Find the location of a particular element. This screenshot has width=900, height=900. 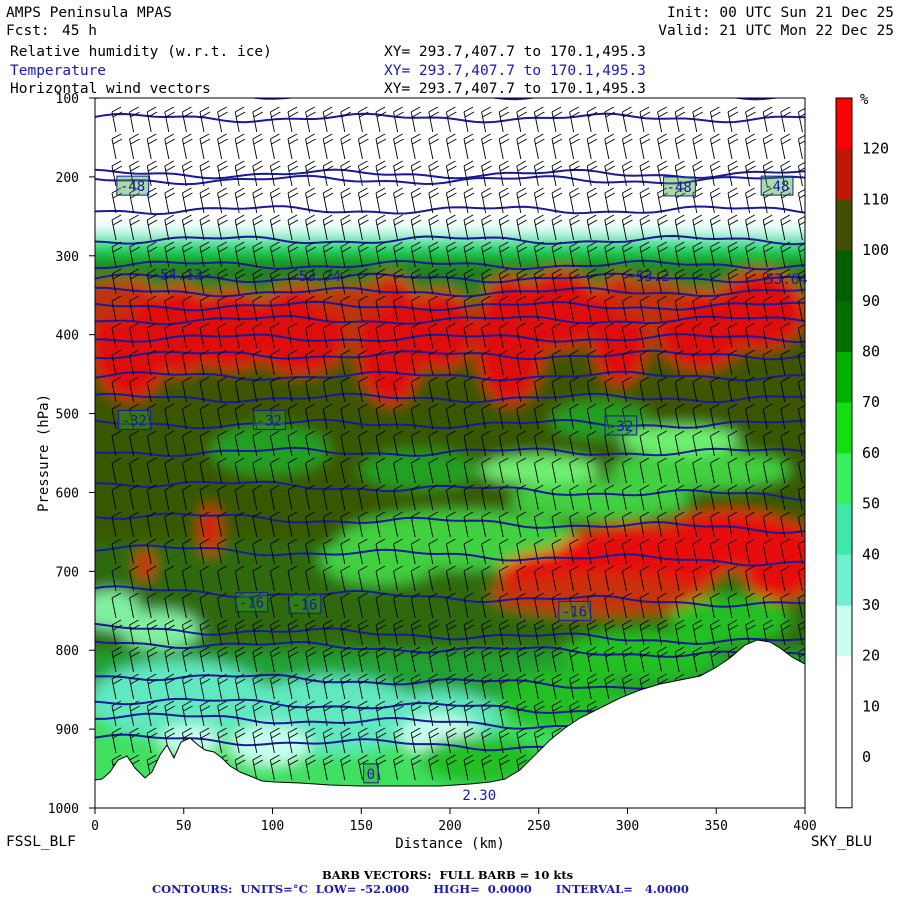

temperature-label-text: 2.30 is located at coordinates (479, 796).